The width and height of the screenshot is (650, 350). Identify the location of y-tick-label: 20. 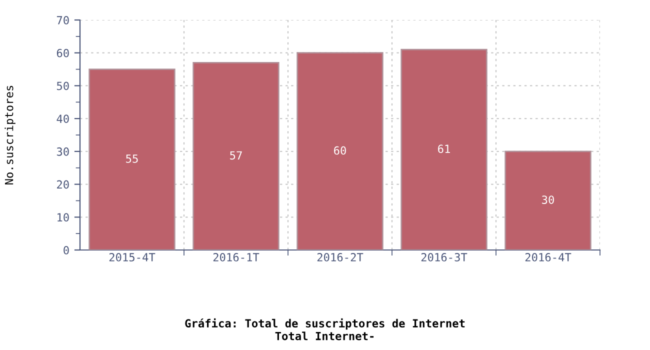
(63, 184).